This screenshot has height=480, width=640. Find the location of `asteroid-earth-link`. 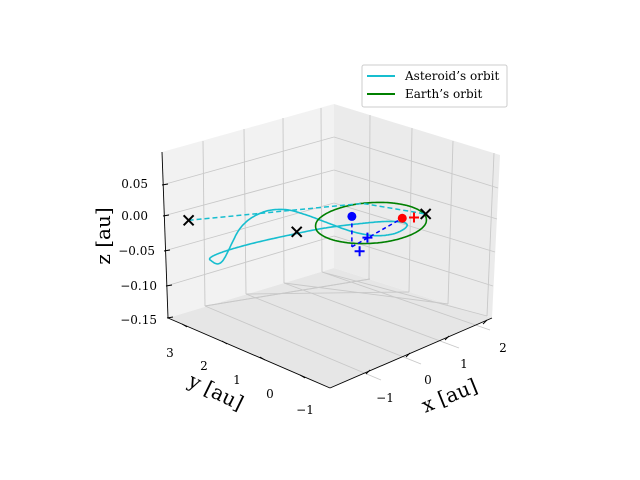

asteroid-earth-link is located at coordinates (377, 232).